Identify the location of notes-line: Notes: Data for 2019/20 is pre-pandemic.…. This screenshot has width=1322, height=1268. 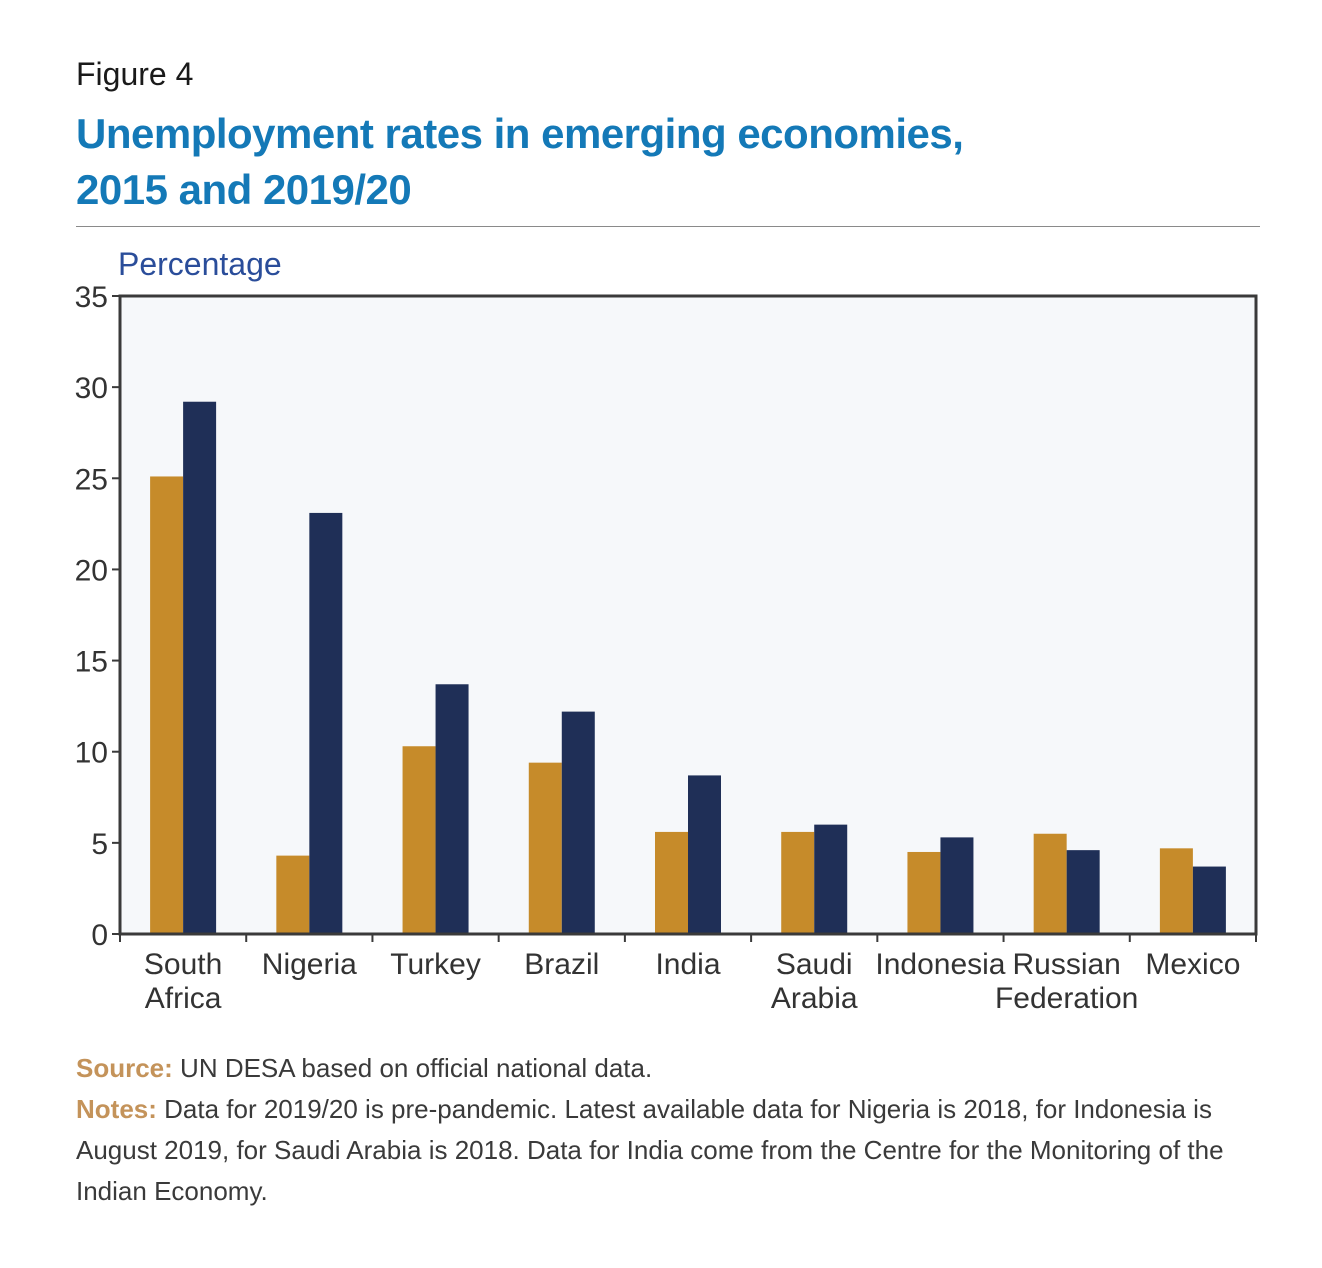
(666, 1150).